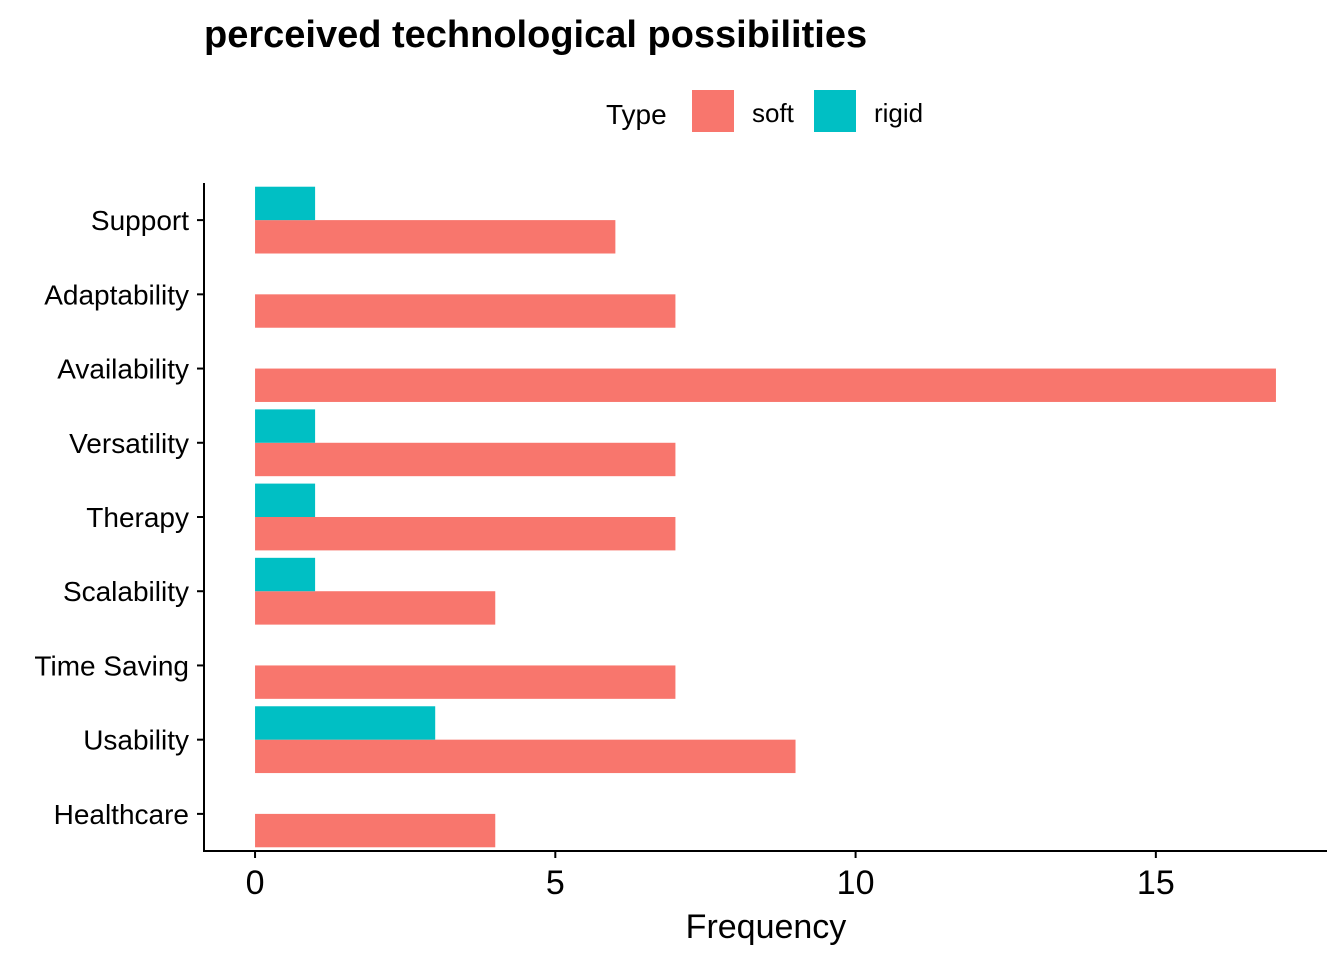  I want to click on y-tick-label: Healthcare, so click(121, 814).